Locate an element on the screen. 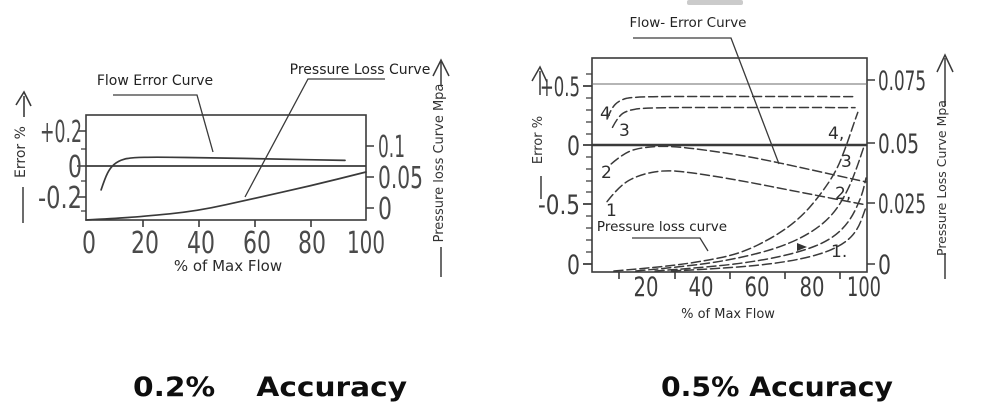 This screenshot has height=416, width=1005. right-chart-yleft-tick-minus05: -0.5 is located at coordinates (559, 205).